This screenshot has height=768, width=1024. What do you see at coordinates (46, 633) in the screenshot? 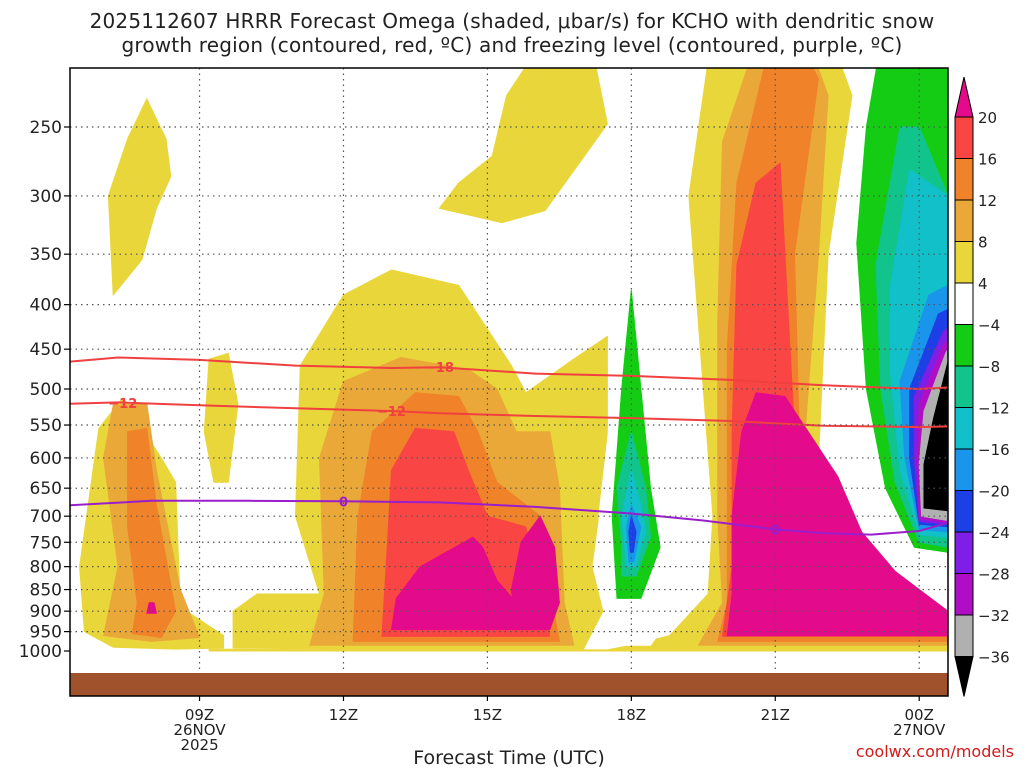
I see `y-tick-label-950: 950` at bounding box center [46, 633].